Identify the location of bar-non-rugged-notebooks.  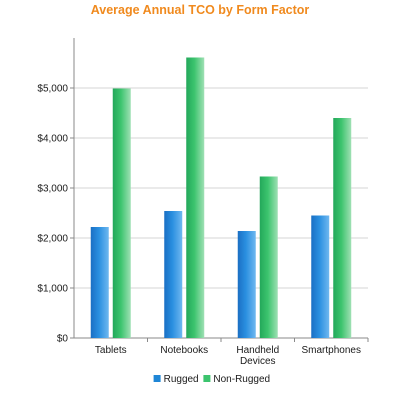
(195, 197).